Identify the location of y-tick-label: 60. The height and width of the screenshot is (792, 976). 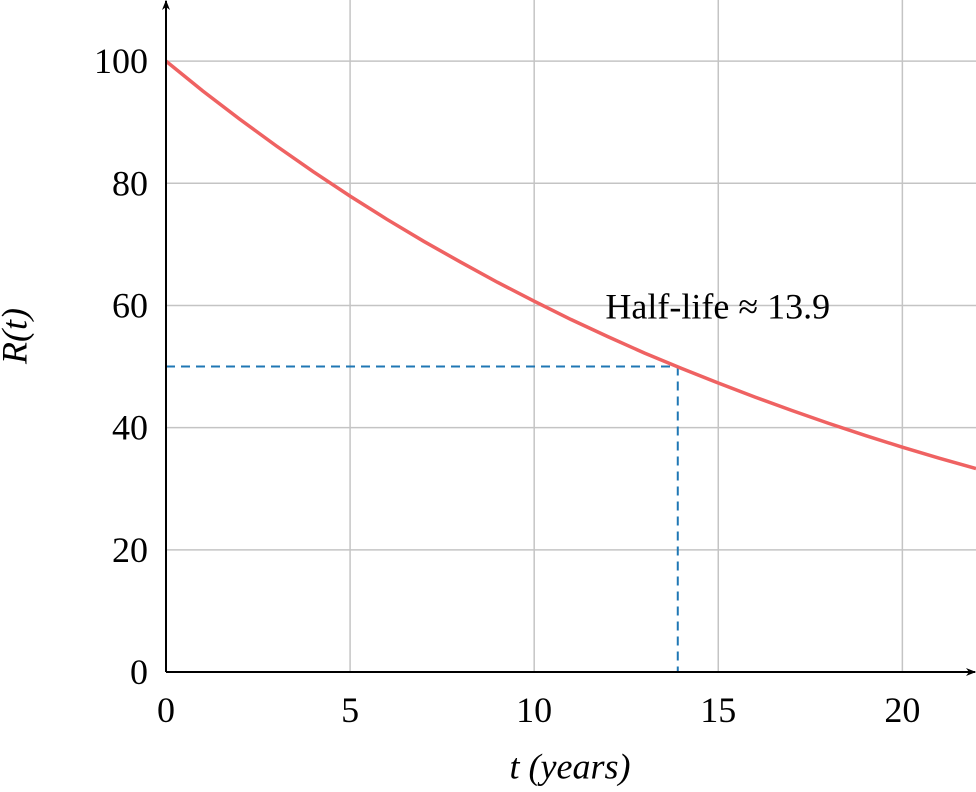
(130, 305).